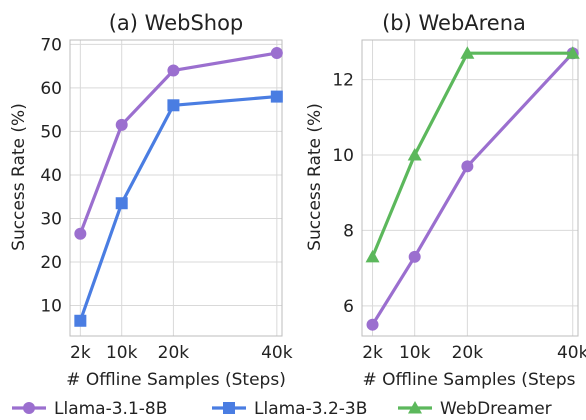 The height and width of the screenshot is (420, 586). Describe the element at coordinates (348, 307) in the screenshot. I see `y-tick-label: 6` at that location.